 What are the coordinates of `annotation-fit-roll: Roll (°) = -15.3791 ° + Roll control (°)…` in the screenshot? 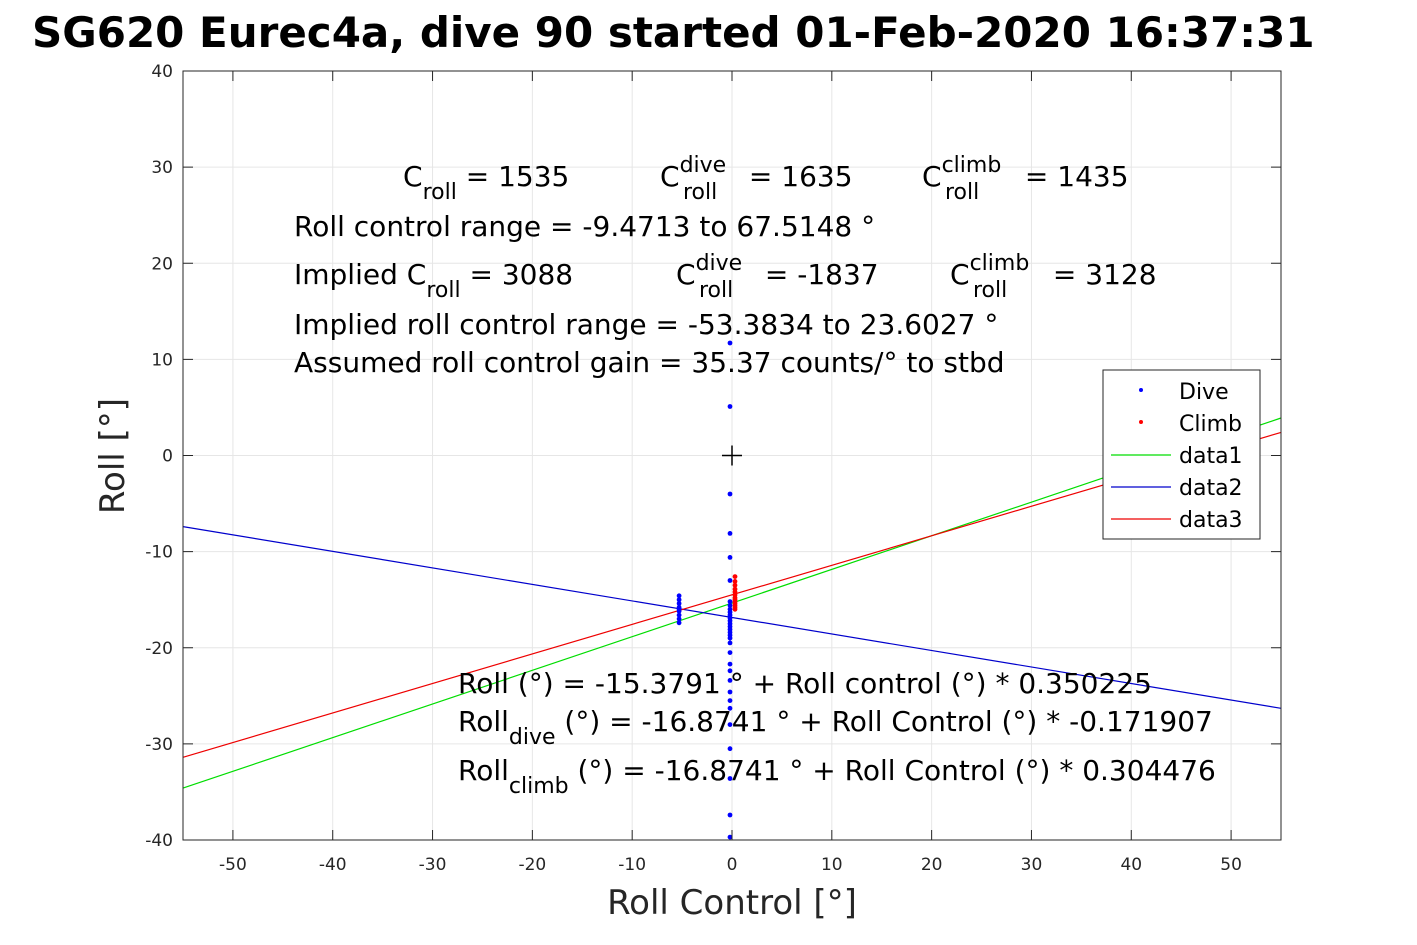 It's located at (805, 683).